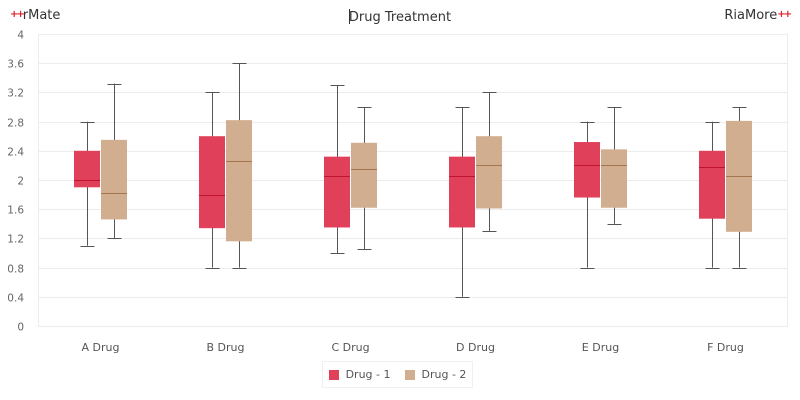  What do you see at coordinates (15, 65) in the screenshot?
I see `y-tick-label: 3.6` at bounding box center [15, 65].